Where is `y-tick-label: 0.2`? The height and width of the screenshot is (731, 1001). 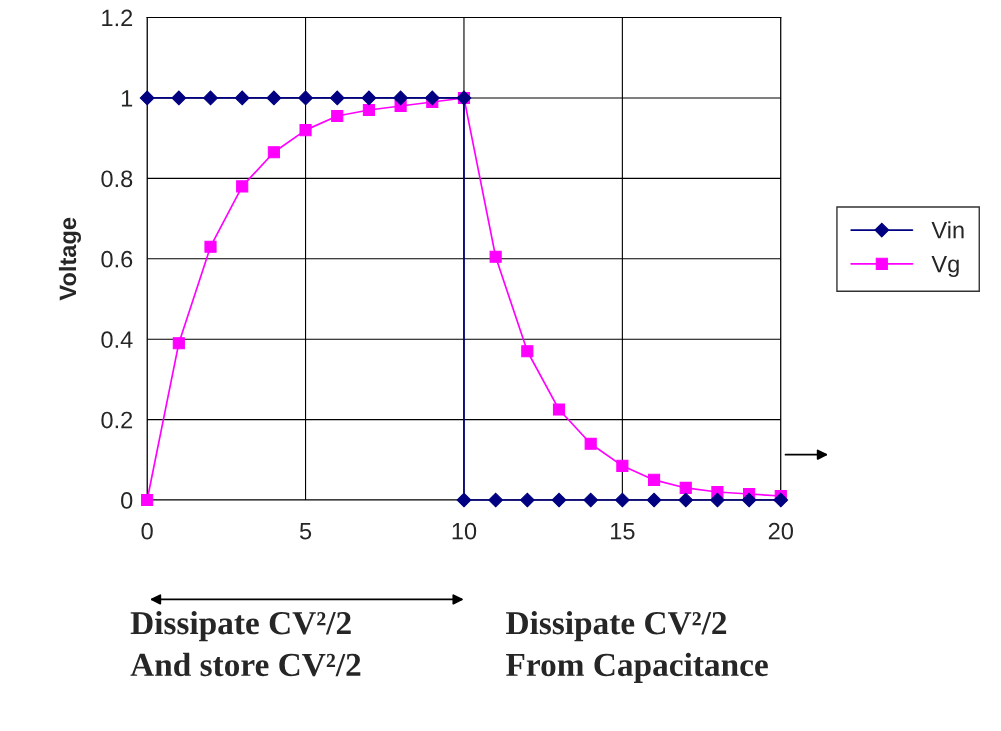 y-tick-label: 0.2 is located at coordinates (117, 420).